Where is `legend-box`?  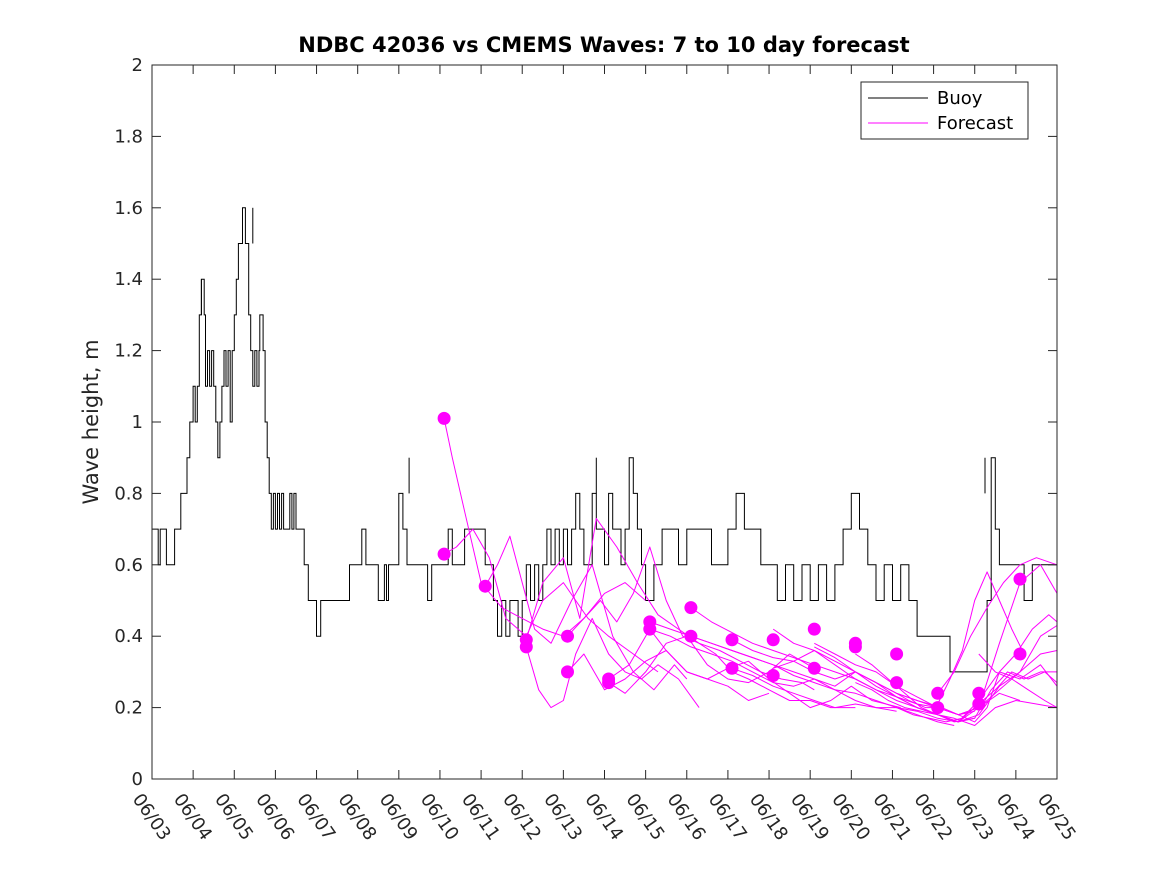 legend-box is located at coordinates (944, 110).